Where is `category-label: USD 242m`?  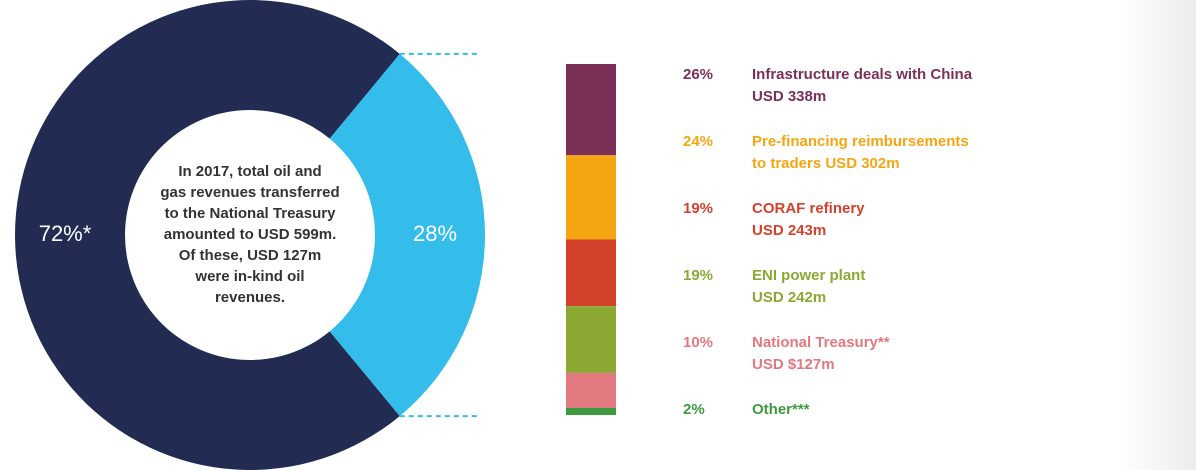
category-label: USD 242m is located at coordinates (789, 297).